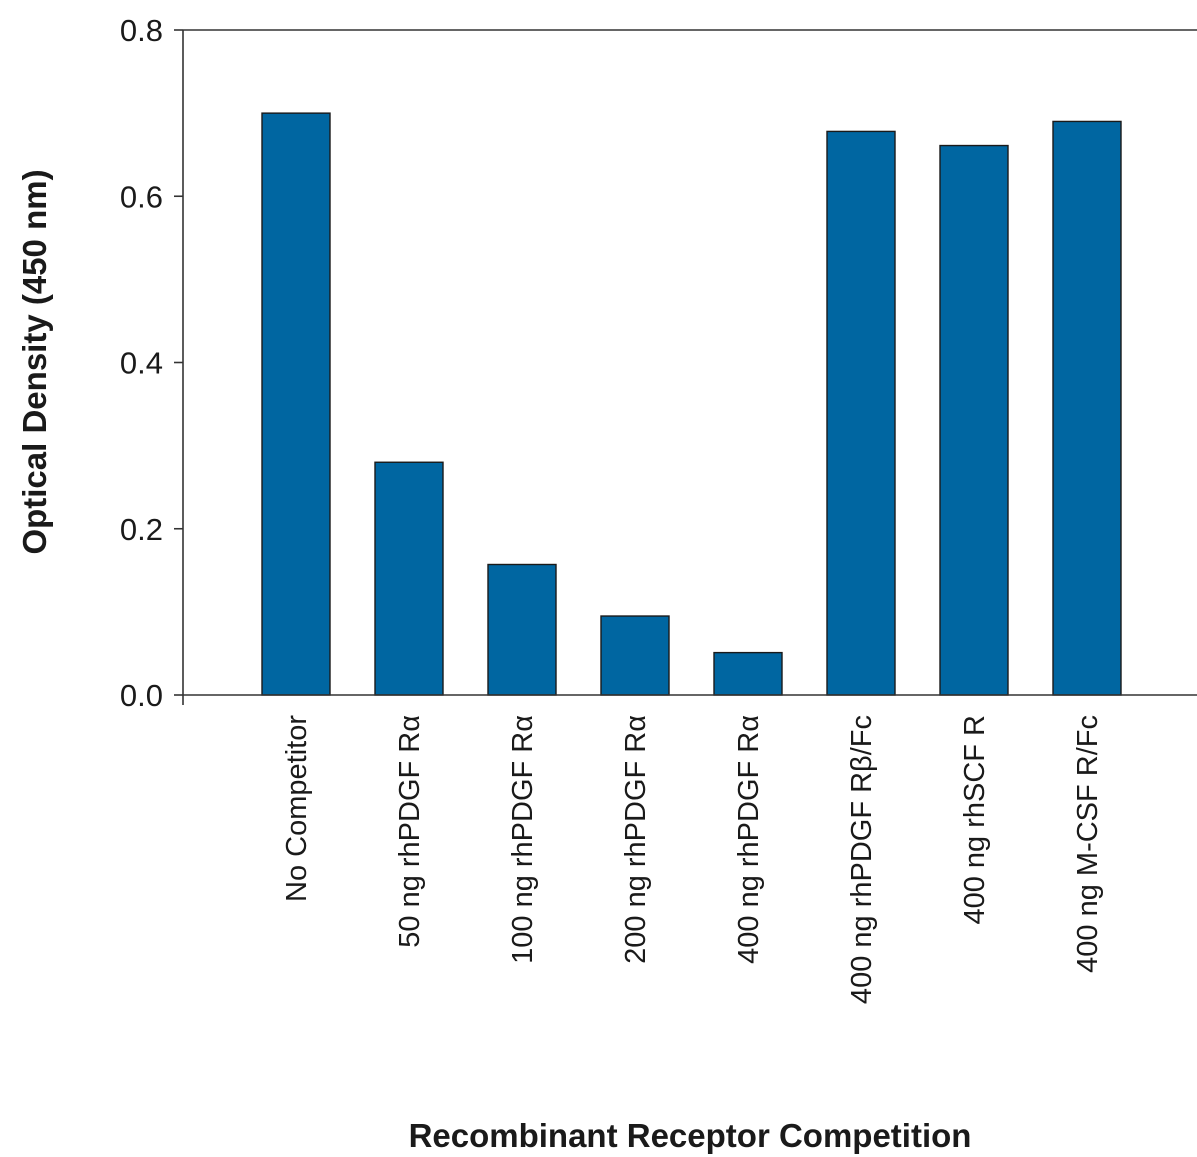  Describe the element at coordinates (141, 363) in the screenshot. I see `y-tick-label: 0.4` at that location.